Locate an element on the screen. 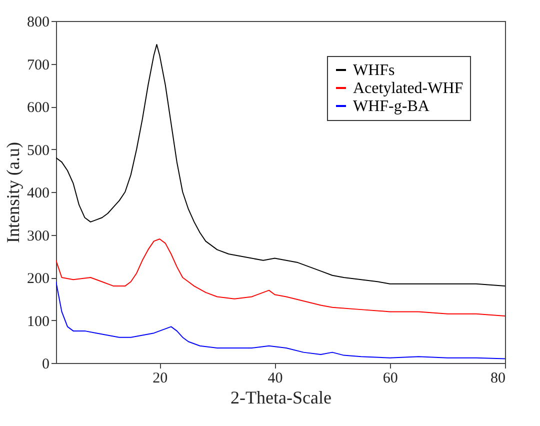  y-tick-label: 700 is located at coordinates (38, 65).